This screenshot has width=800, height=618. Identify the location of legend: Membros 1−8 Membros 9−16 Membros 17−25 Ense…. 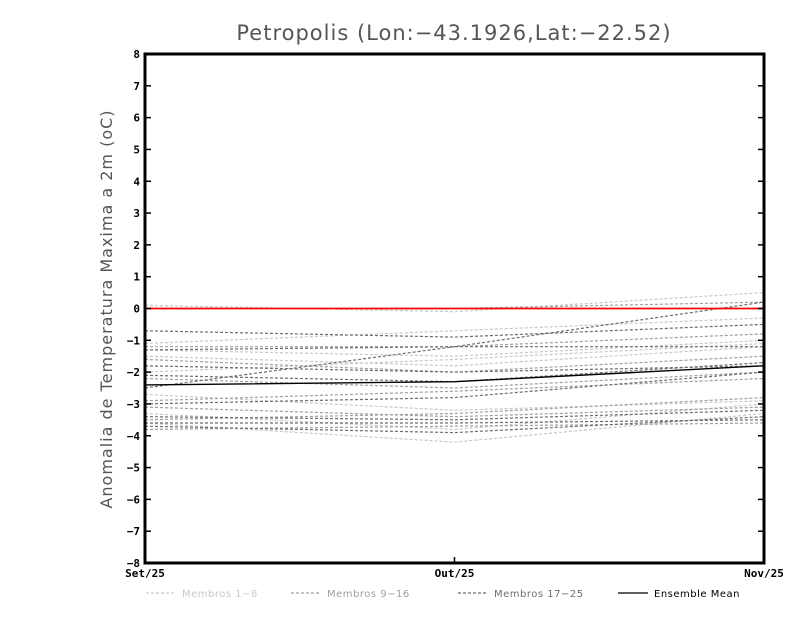
(443, 594).